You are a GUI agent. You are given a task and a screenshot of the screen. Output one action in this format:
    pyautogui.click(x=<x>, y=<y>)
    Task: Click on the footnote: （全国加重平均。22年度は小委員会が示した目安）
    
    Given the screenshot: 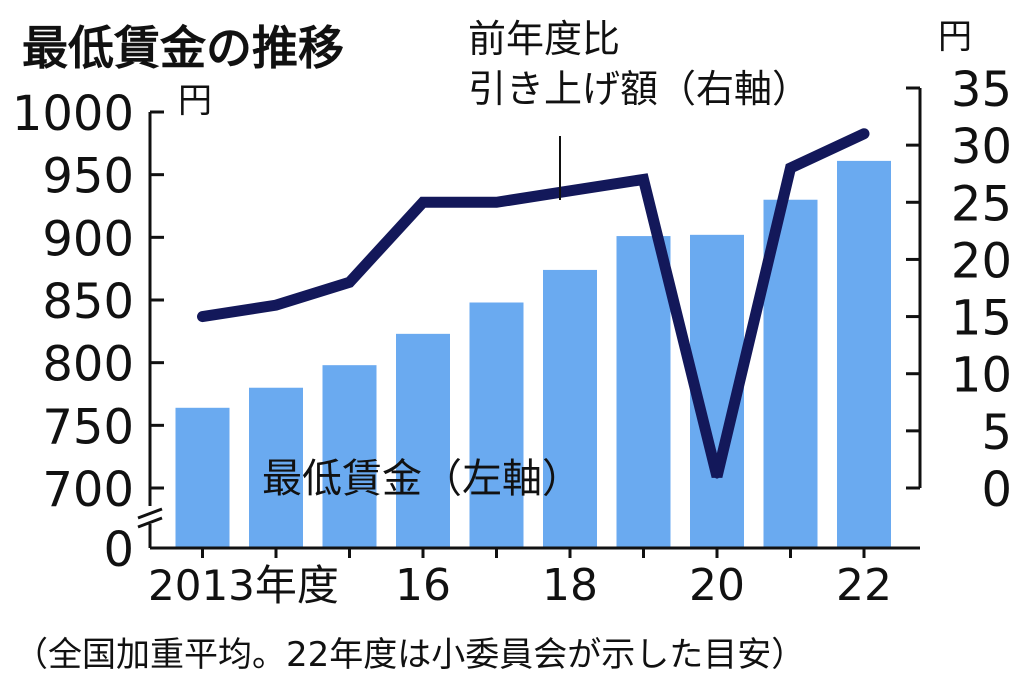 What is the action you would take?
    pyautogui.click(x=409, y=655)
    